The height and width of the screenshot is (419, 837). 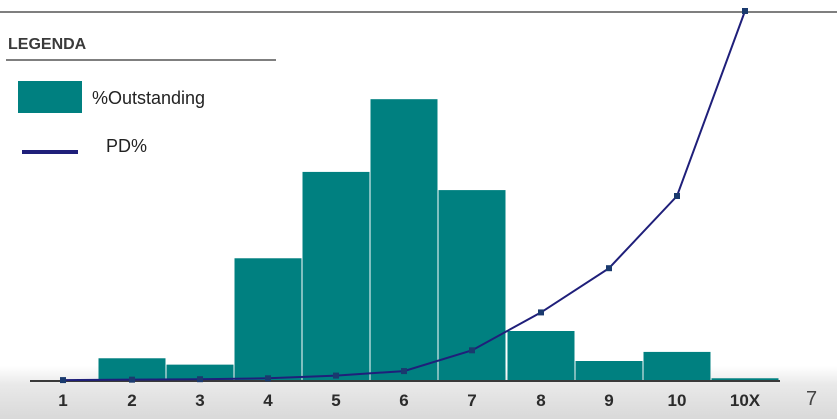 I want to click on x-tick-4: 4, so click(x=268, y=400).